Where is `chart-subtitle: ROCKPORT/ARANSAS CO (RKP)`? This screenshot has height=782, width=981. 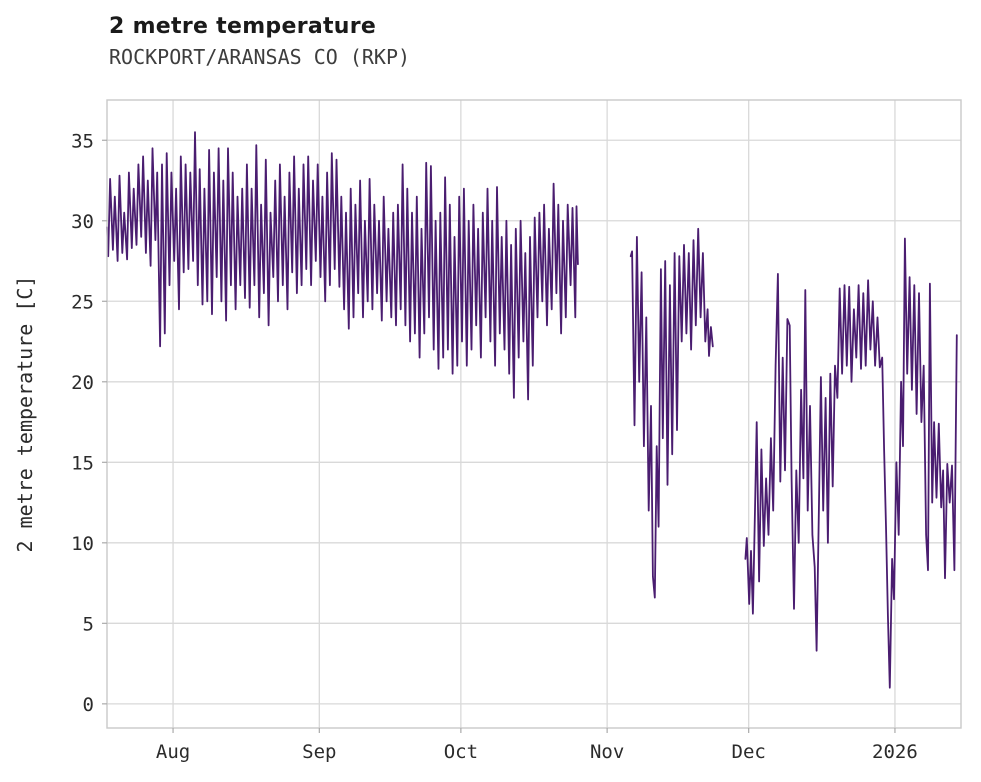
chart-subtitle: ROCKPORT/ARANSAS CO (RKP) is located at coordinates (260, 57).